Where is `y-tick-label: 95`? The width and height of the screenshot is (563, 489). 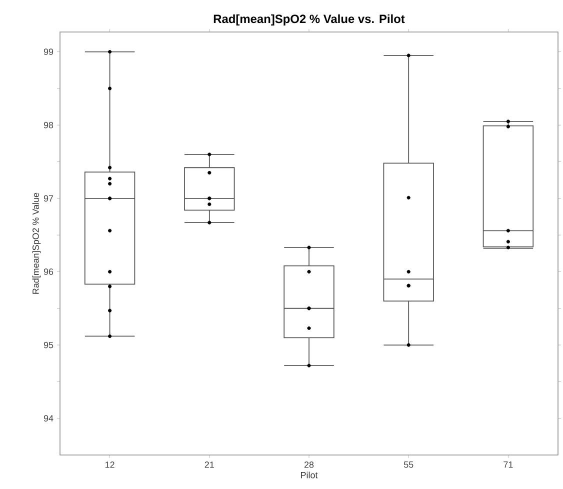 y-tick-label: 95 is located at coordinates (49, 345).